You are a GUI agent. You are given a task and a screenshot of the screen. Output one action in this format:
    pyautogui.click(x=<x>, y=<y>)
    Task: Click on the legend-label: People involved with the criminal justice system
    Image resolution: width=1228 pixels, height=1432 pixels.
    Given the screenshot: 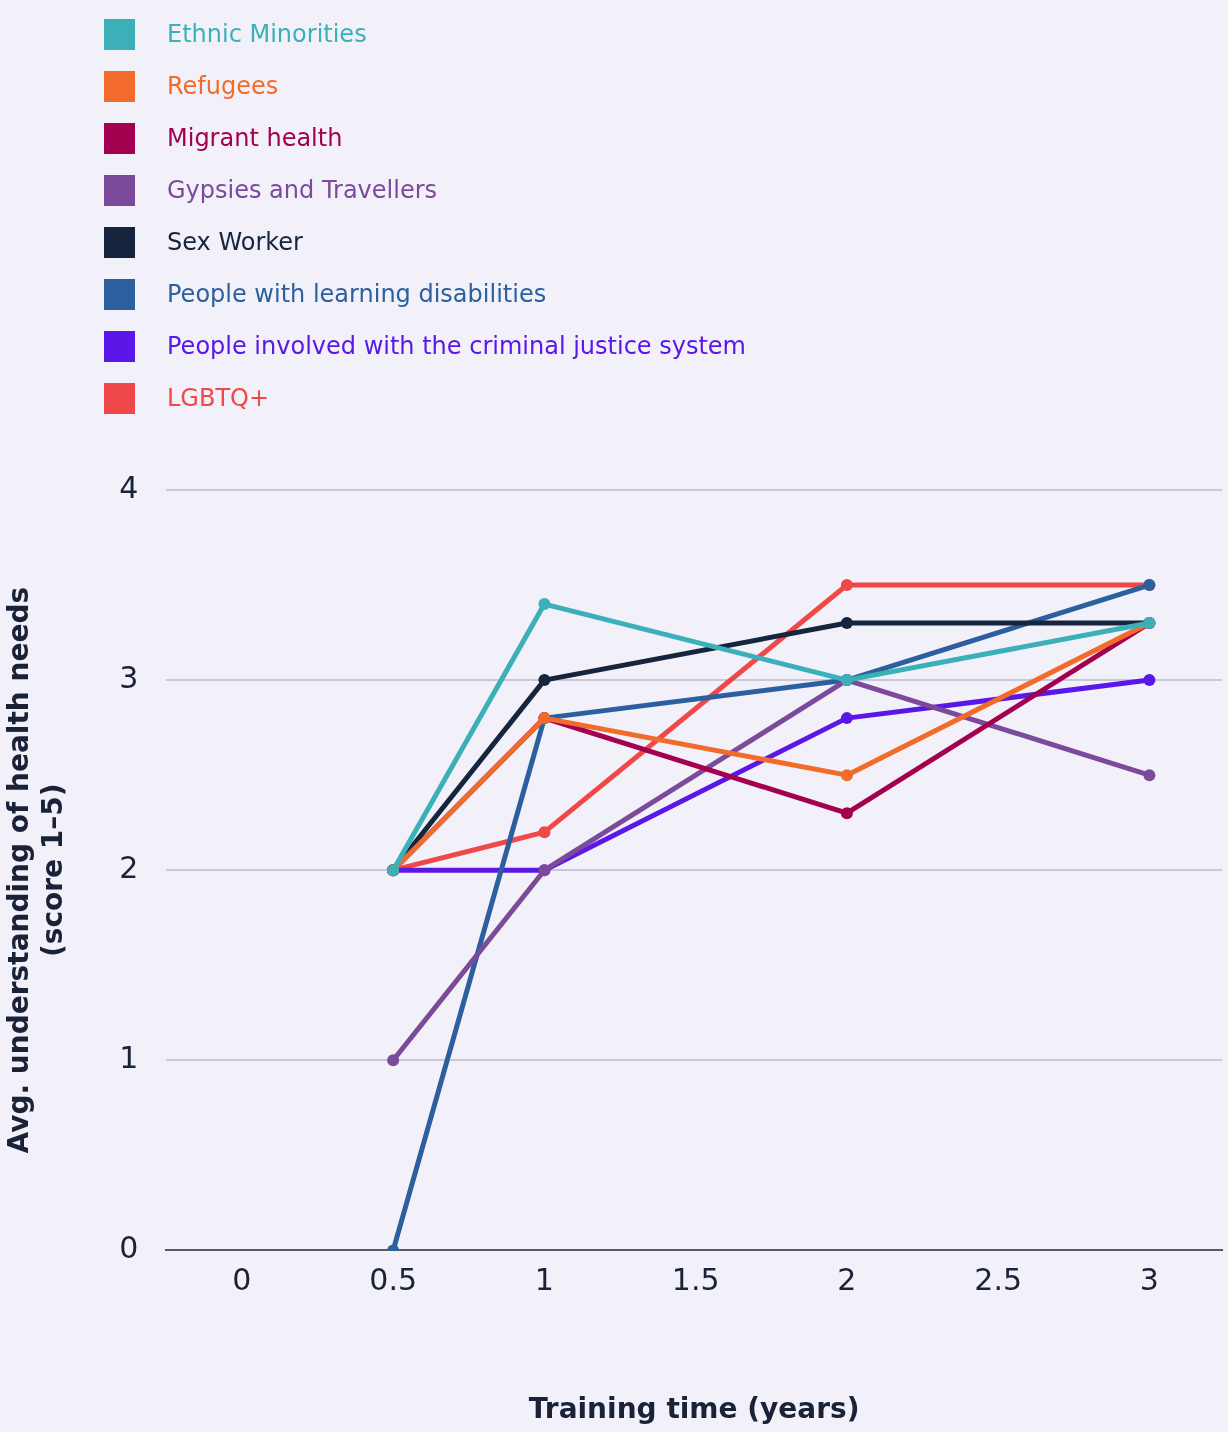 What is the action you would take?
    pyautogui.click(x=456, y=346)
    